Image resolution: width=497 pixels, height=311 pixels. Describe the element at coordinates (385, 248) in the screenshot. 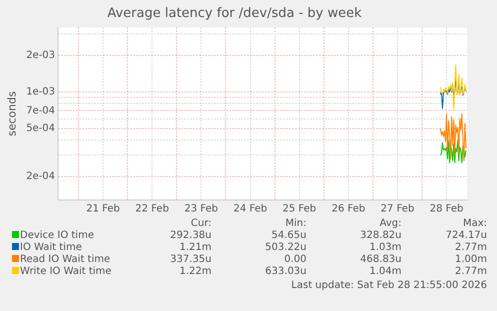

I see `text: 1.03m` at that location.